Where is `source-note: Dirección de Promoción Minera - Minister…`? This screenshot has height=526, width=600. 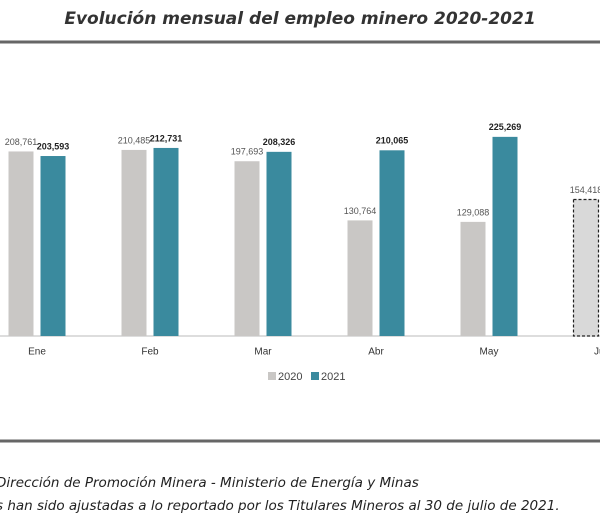
source-note: Dirección de Promoción Minera - Minister… is located at coordinates (209, 483).